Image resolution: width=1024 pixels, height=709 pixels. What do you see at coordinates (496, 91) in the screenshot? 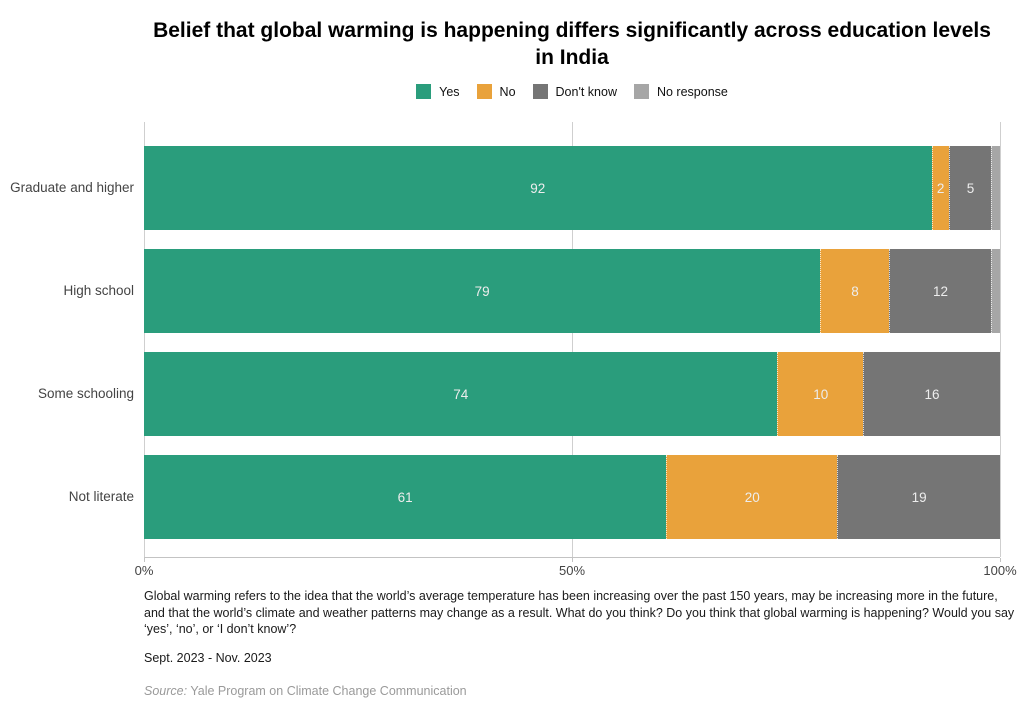
I see `legend-item-no: No` at bounding box center [496, 91].